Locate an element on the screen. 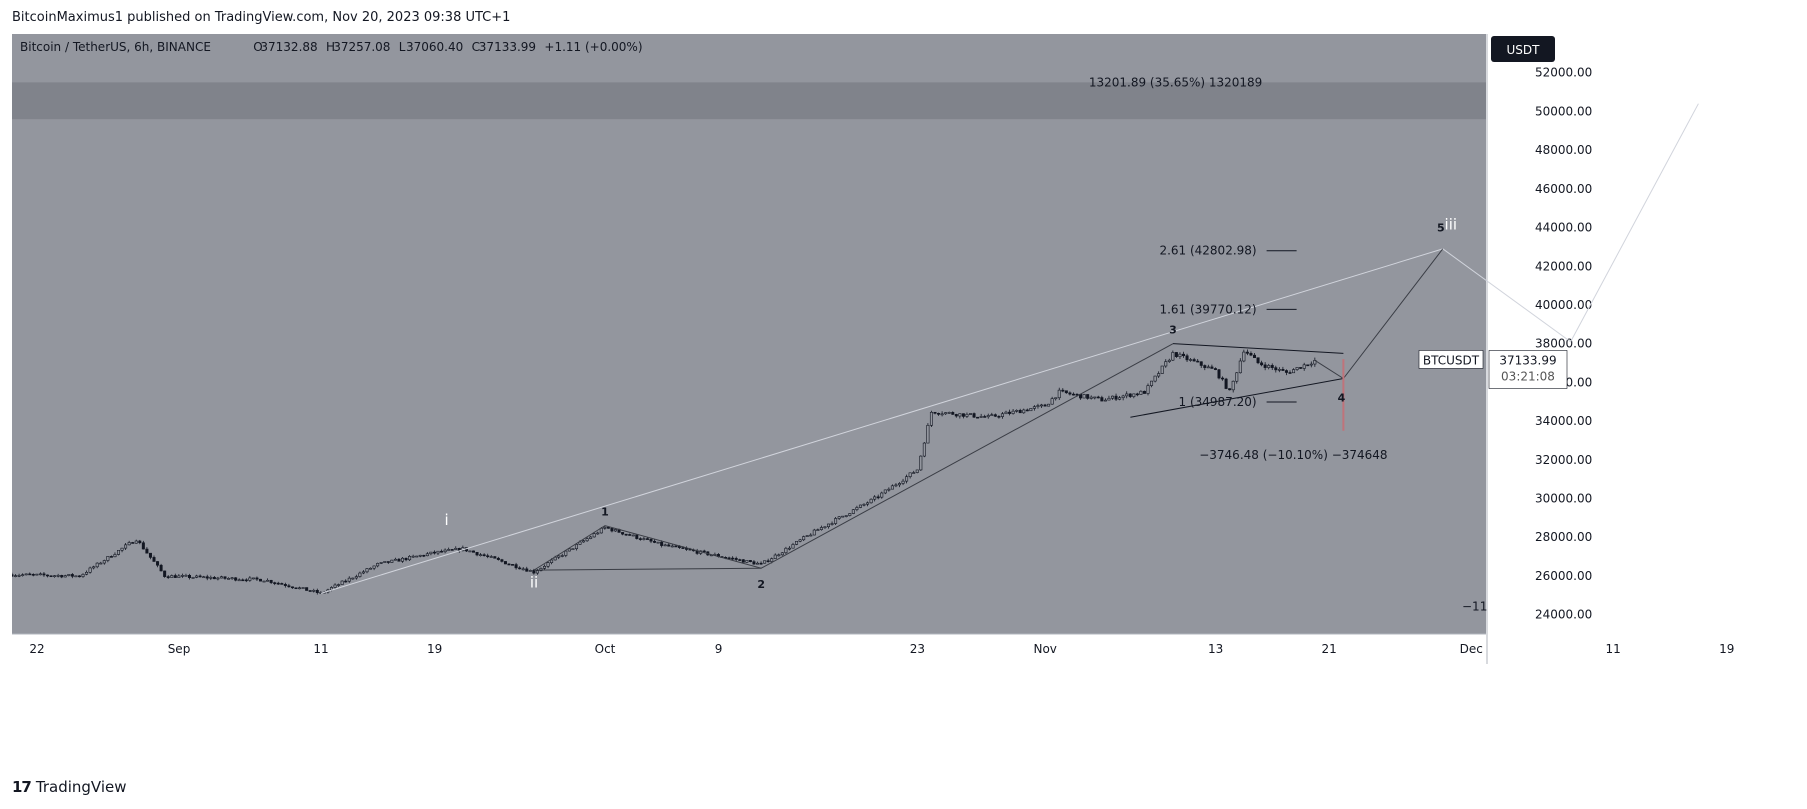 Image resolution: width=1807 pixels, height=809 pixels. time-tick-label: 19 is located at coordinates (1726, 649).